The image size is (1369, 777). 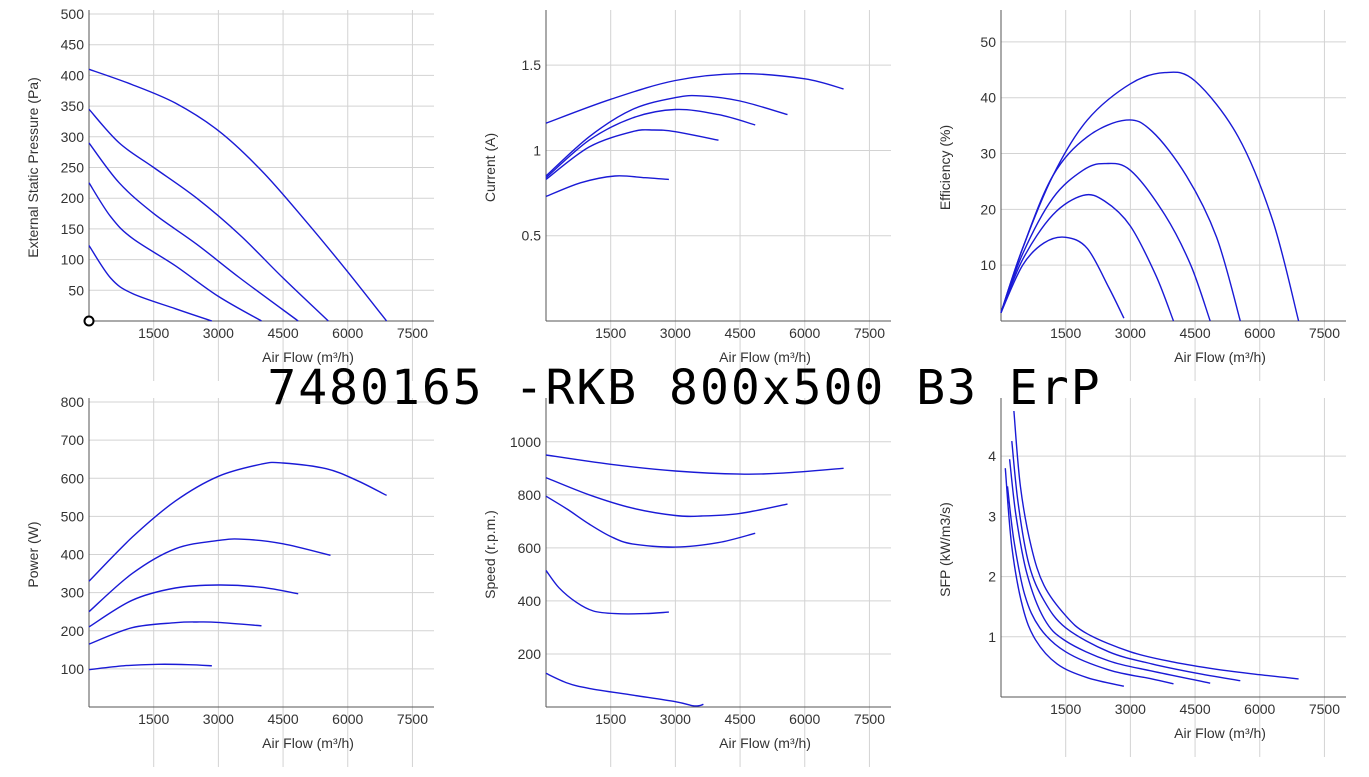 What do you see at coordinates (73, 106) in the screenshot?
I see `y-tick-label: 350` at bounding box center [73, 106].